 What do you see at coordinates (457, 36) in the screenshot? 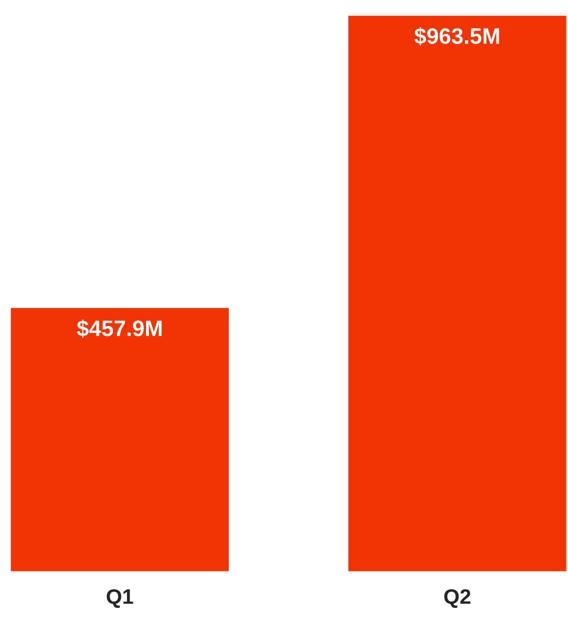
I see `data-label: $963.5M` at bounding box center [457, 36].